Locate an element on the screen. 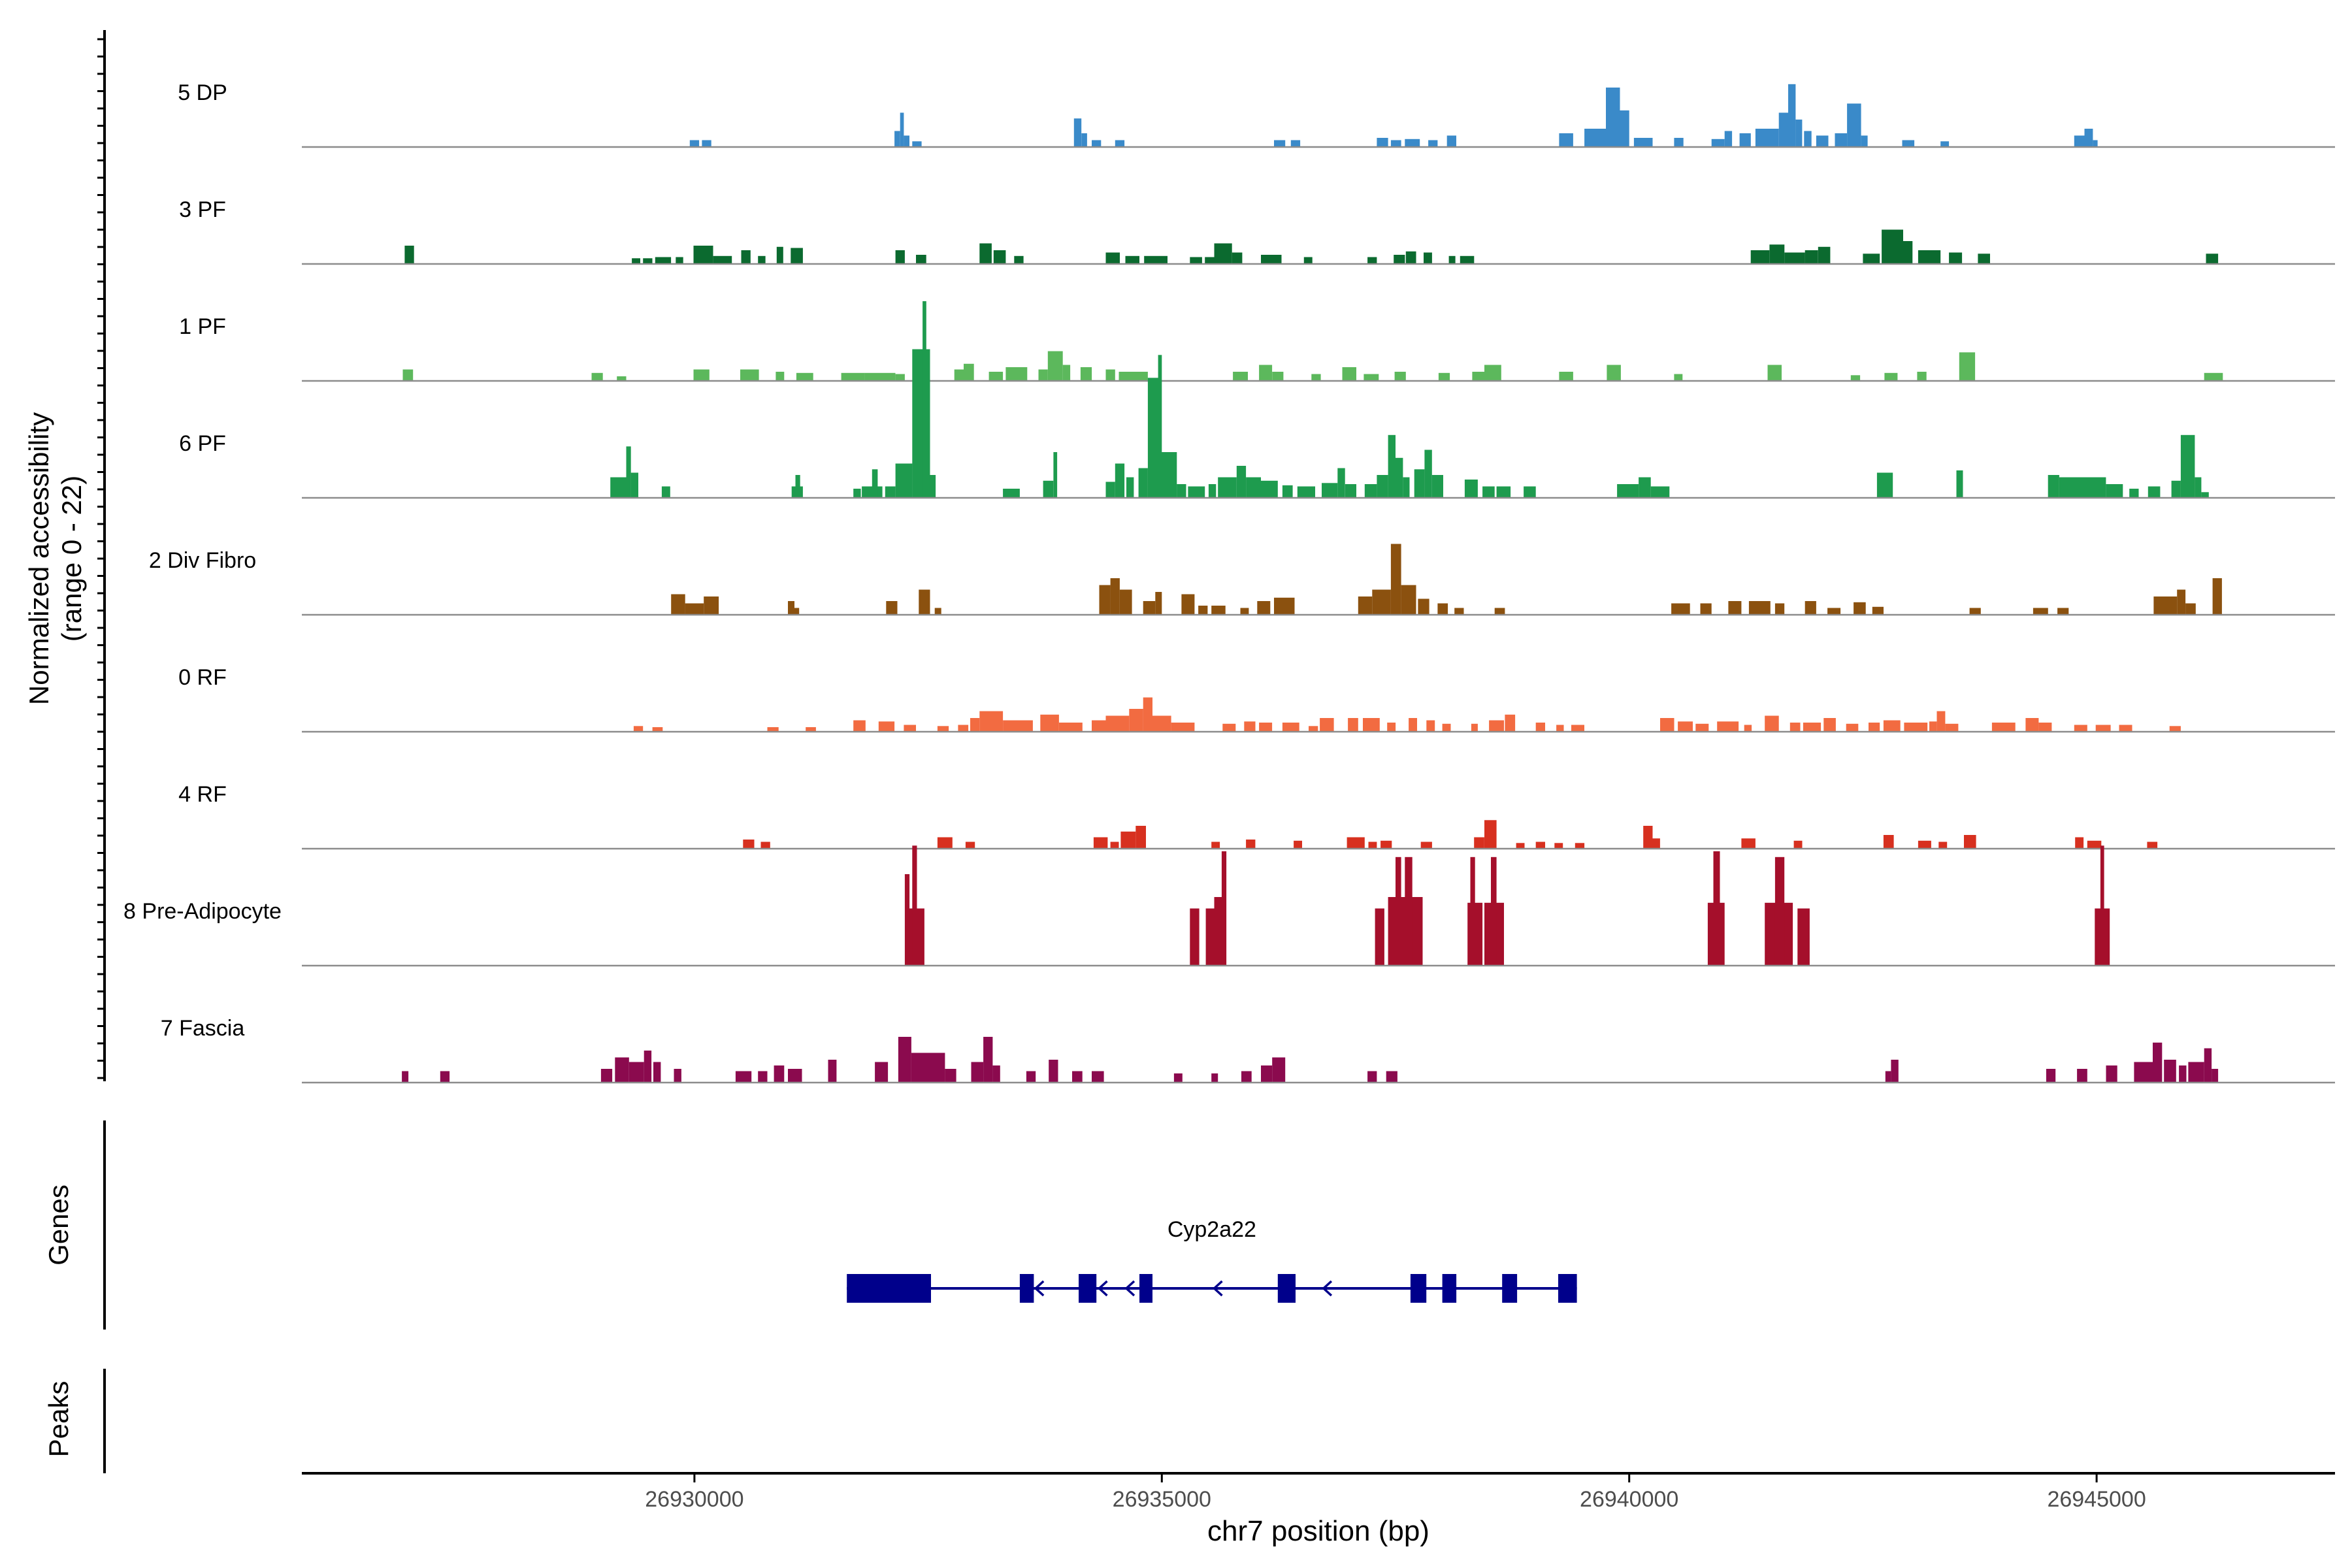 This screenshot has width=2352, height=1568. gene-exon is located at coordinates (1088, 1288).